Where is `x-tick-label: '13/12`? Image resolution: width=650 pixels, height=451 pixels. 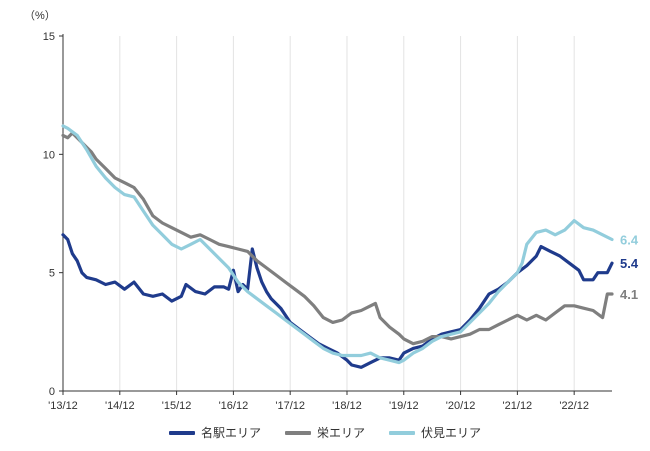 x-tick-label: '13/12 is located at coordinates (63, 406).